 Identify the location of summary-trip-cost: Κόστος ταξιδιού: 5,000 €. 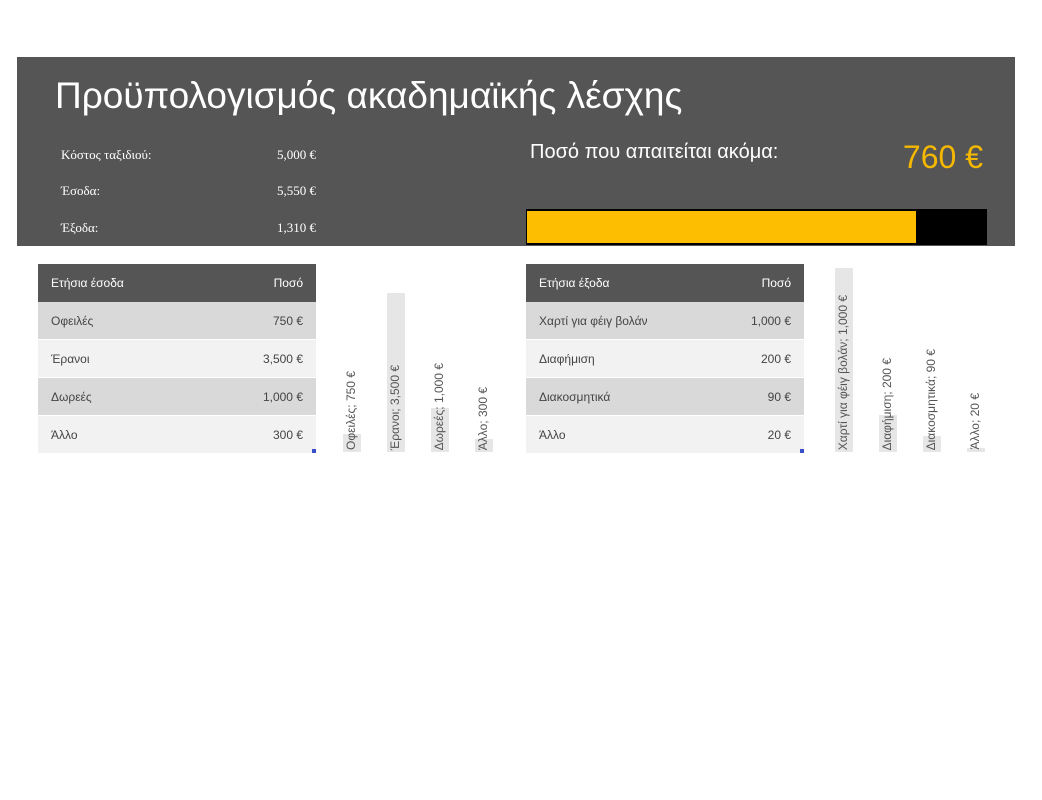
(188, 157).